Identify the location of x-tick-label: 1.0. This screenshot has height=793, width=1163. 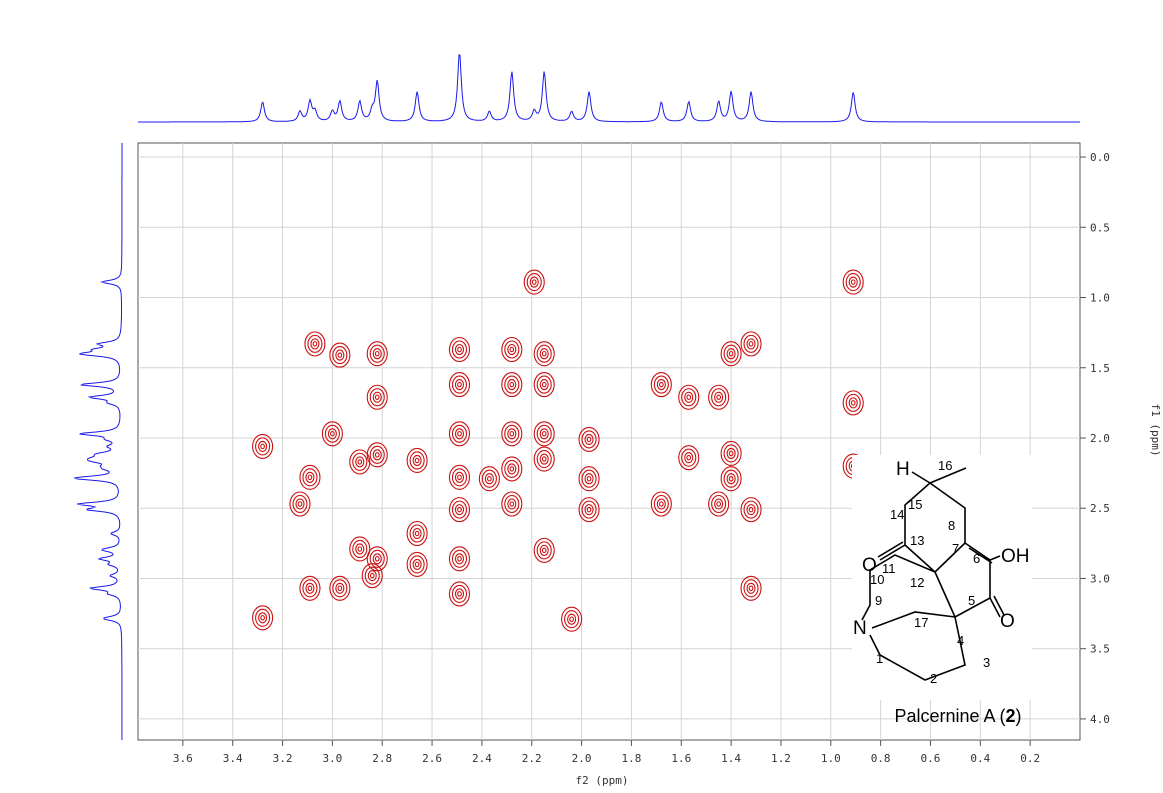
(831, 758).